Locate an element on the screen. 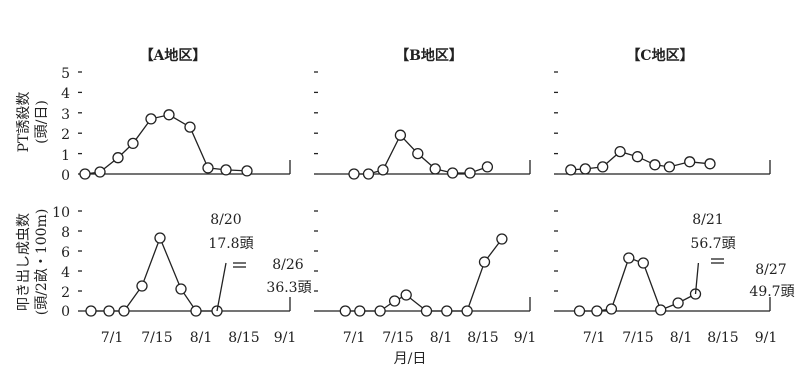  top-ylabel-line2: (頭/日) is located at coordinates (42, 122).